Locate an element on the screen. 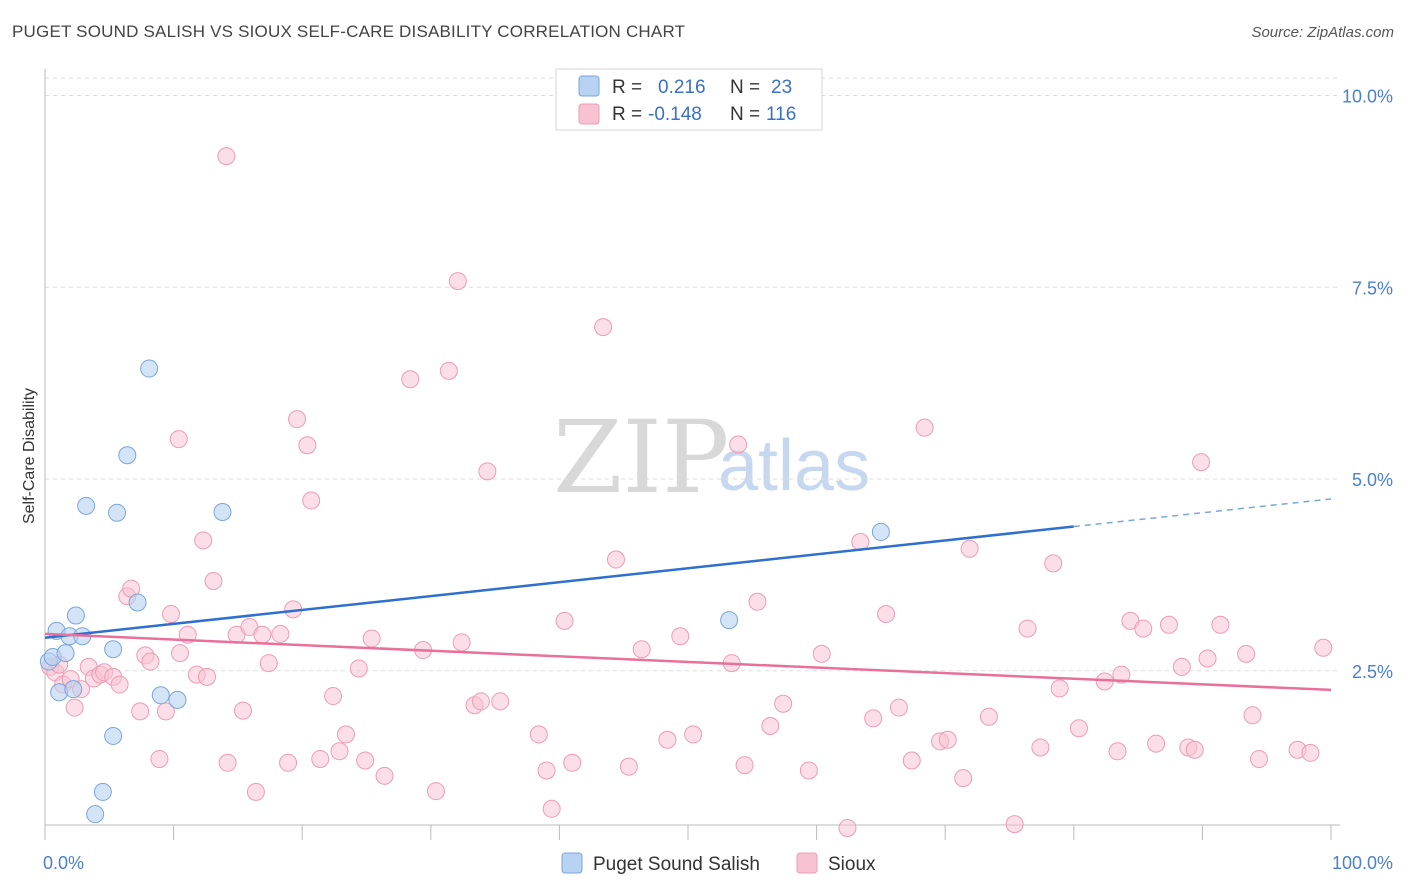  legend-r-value-sioux: -0.148 is located at coordinates (675, 114).